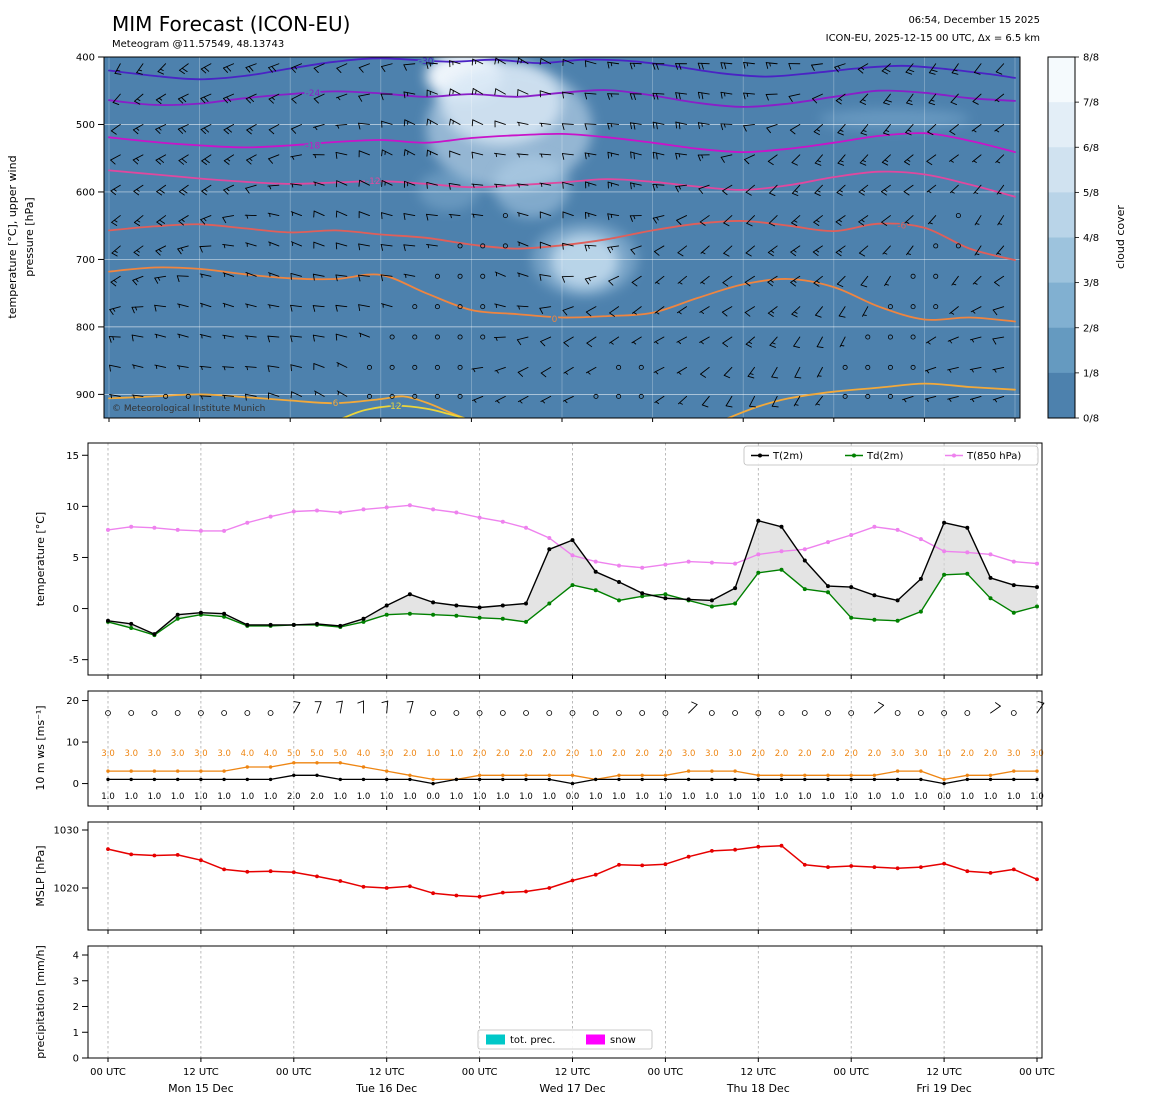  What do you see at coordinates (758, 1088) in the screenshot?
I see `day-label: Thu 18 Dec` at bounding box center [758, 1088].